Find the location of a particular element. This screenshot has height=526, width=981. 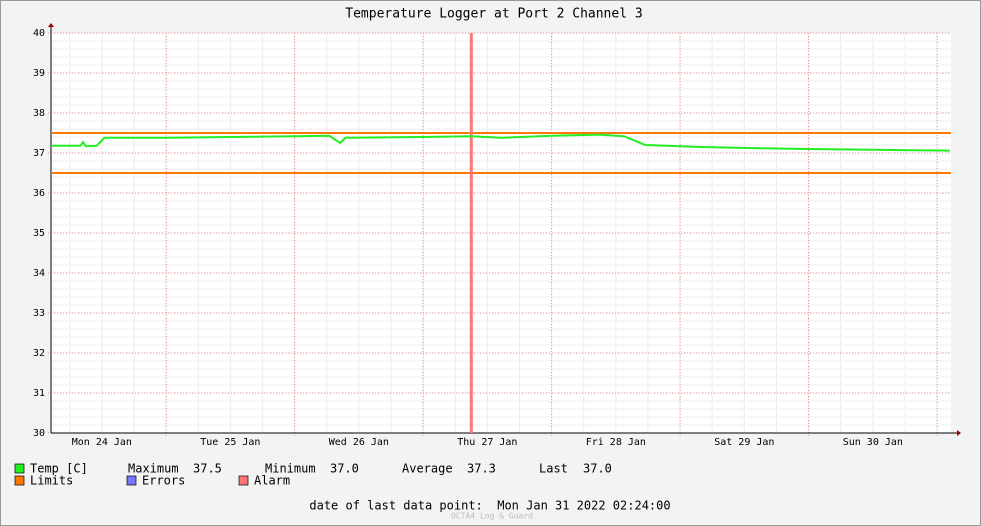

y-tick-label: 32 is located at coordinates (39, 353).